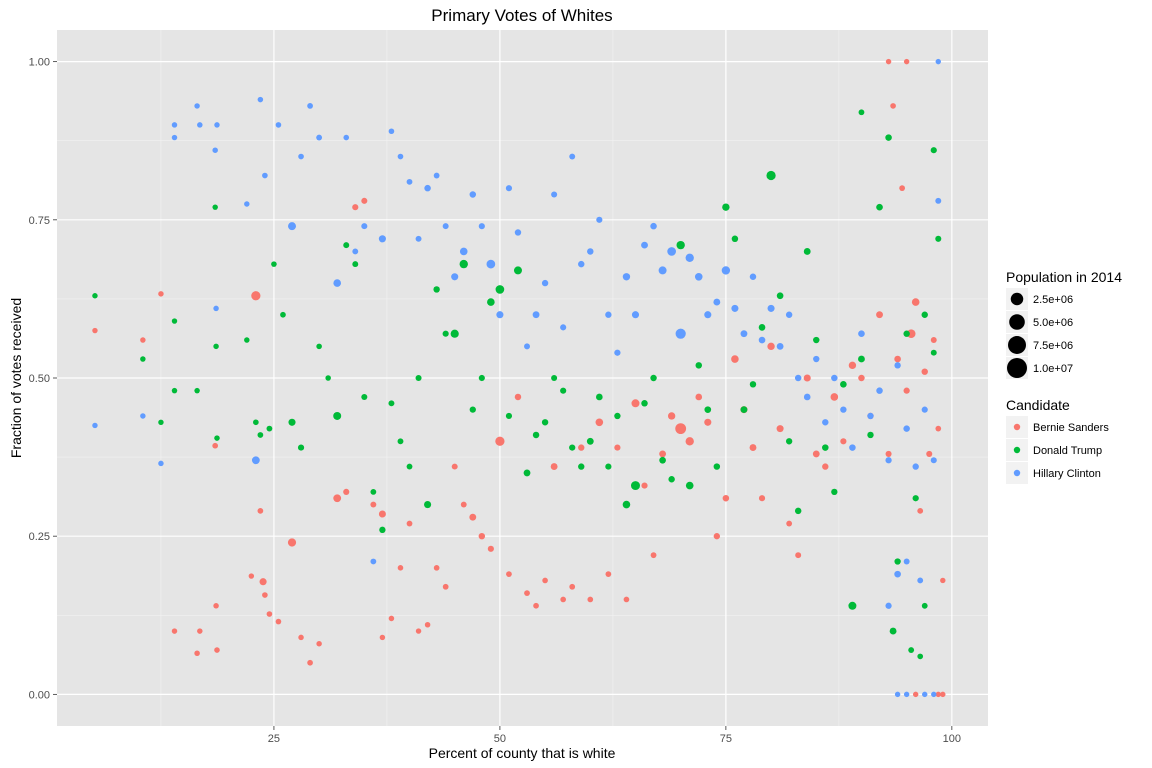 This screenshot has width=1152, height=768. What do you see at coordinates (1067, 451) in the screenshot?
I see `color-legend-label: Donald Trump` at bounding box center [1067, 451].